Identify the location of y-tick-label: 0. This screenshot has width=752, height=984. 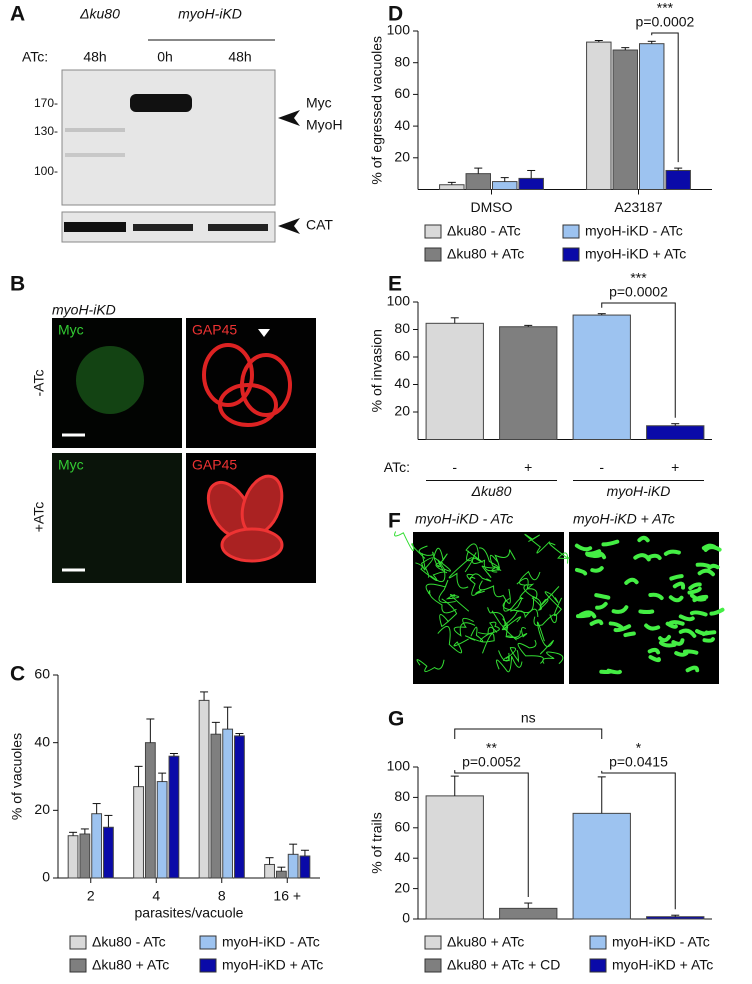
(46, 877).